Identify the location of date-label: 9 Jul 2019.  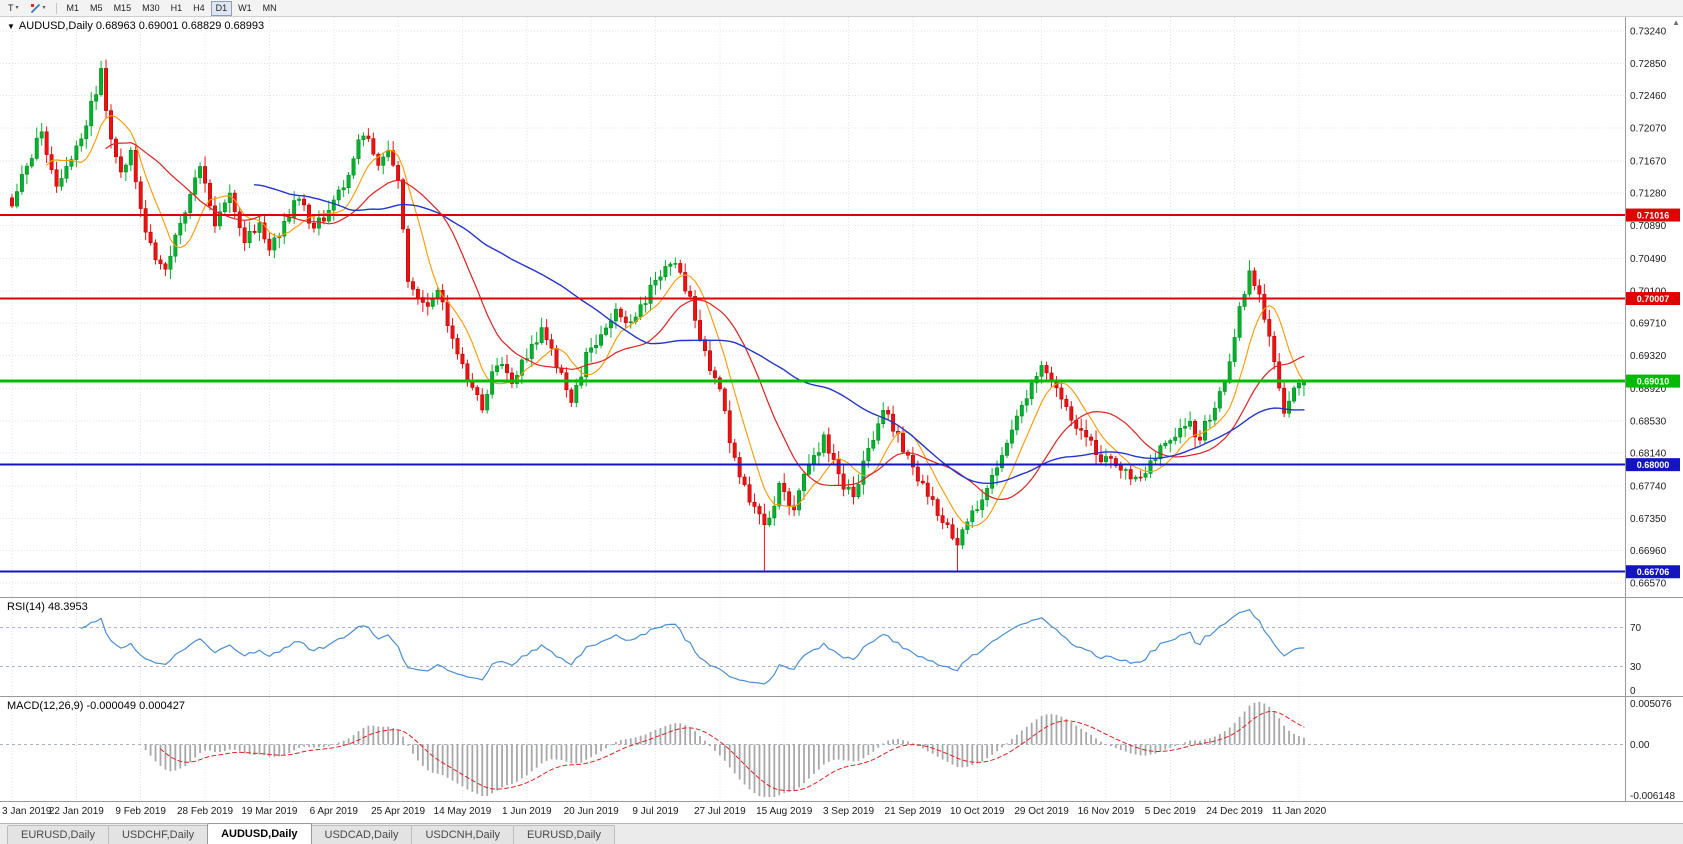
(655, 811).